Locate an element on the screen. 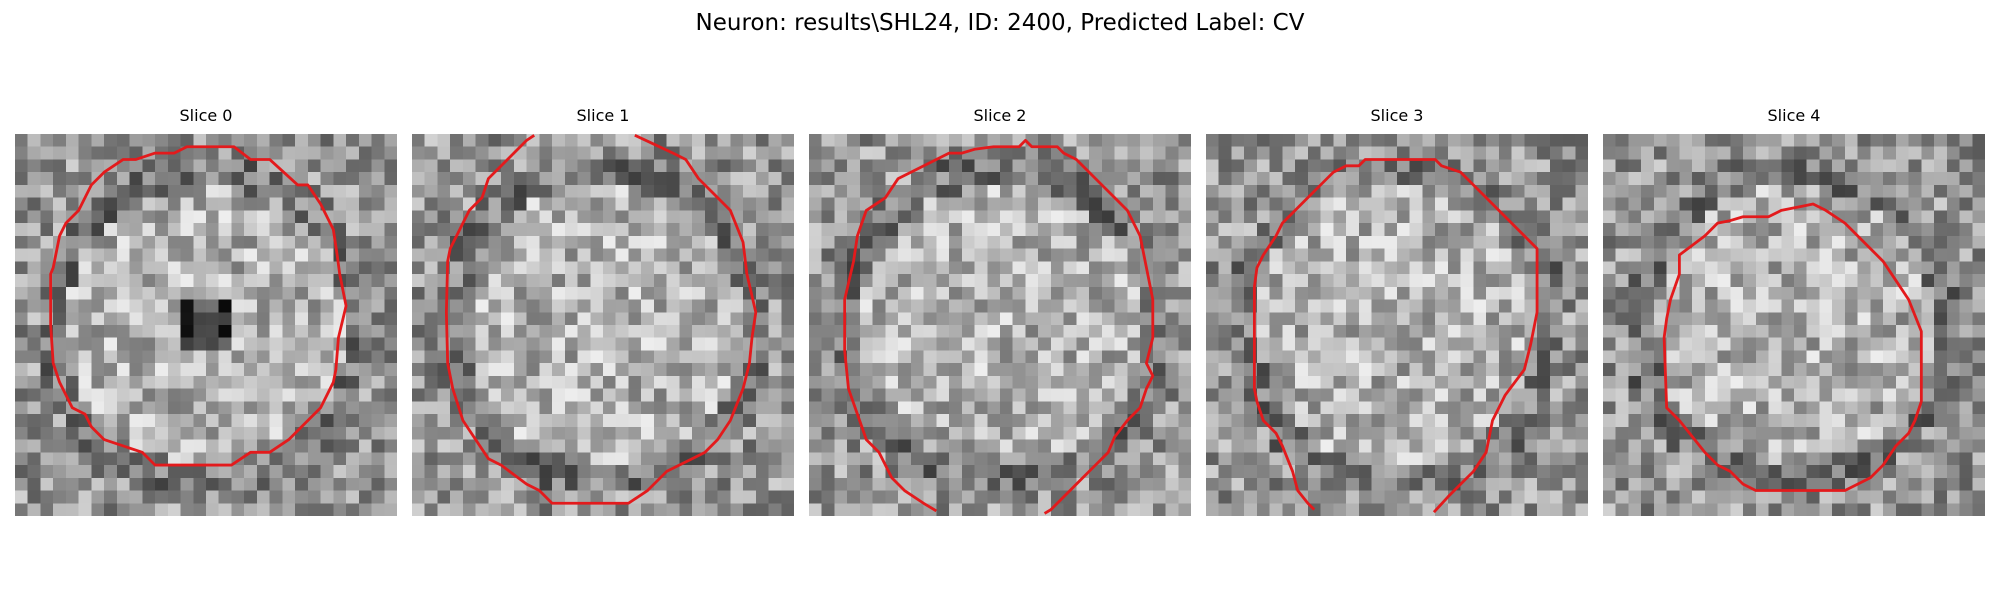  slice-panel-4: Slice 4 is located at coordinates (1794, 311).